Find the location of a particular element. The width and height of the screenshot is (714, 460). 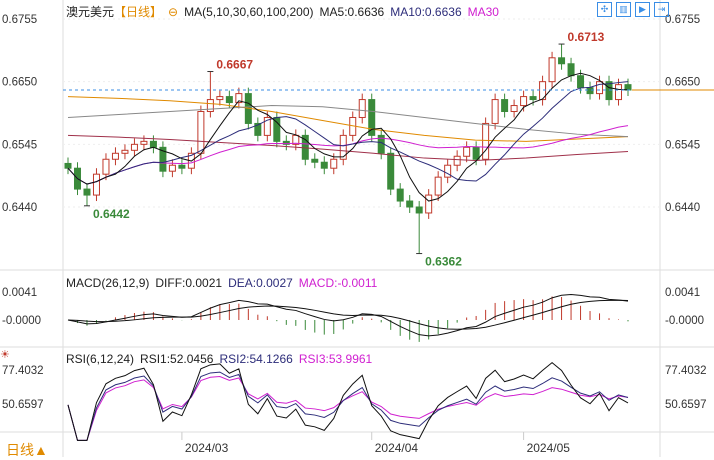

period-label: 【日线】 is located at coordinates (138, 12).